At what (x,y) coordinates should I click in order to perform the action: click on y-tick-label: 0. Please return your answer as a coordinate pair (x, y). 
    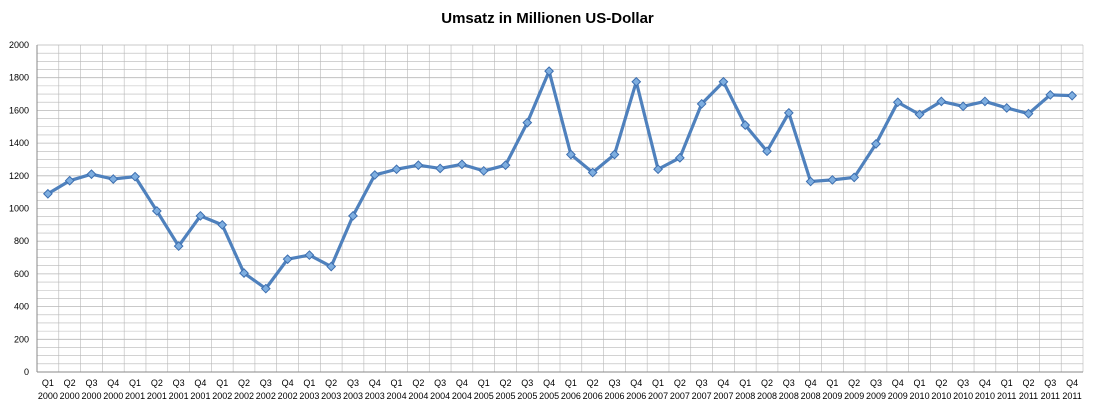
    Looking at the image, I should click on (26, 372).